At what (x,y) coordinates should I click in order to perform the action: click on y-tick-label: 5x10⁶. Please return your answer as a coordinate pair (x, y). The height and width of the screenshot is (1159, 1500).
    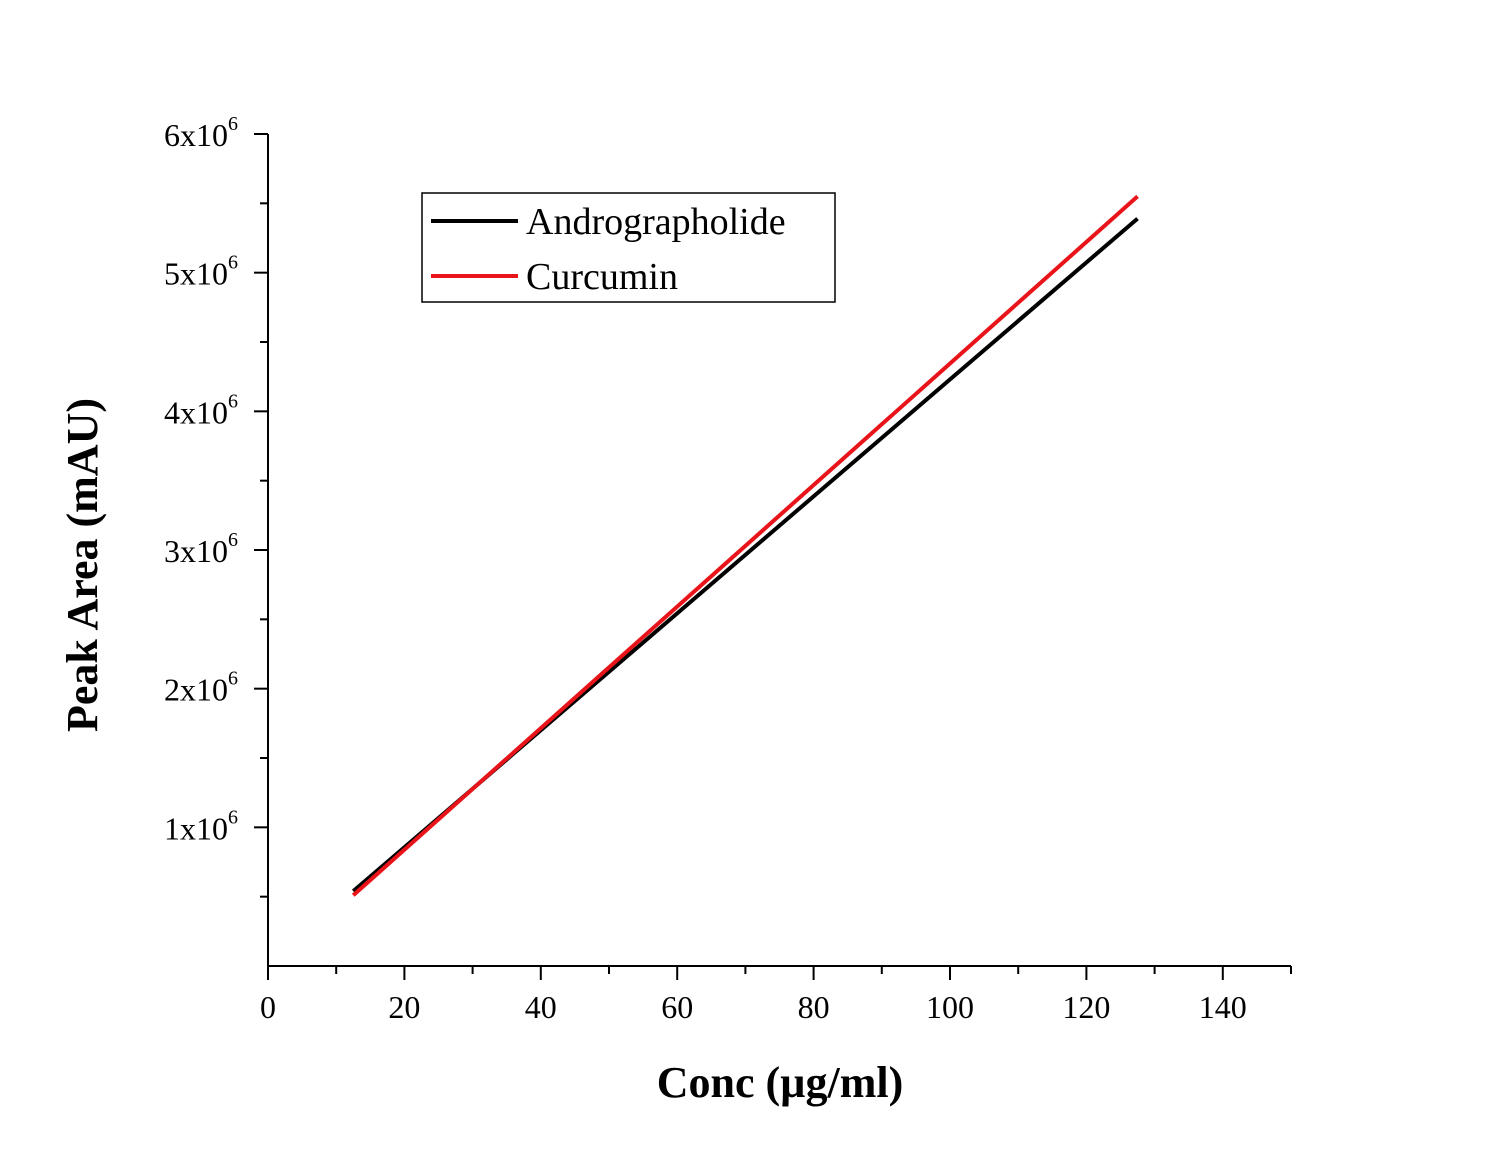
    Looking at the image, I should click on (201, 272).